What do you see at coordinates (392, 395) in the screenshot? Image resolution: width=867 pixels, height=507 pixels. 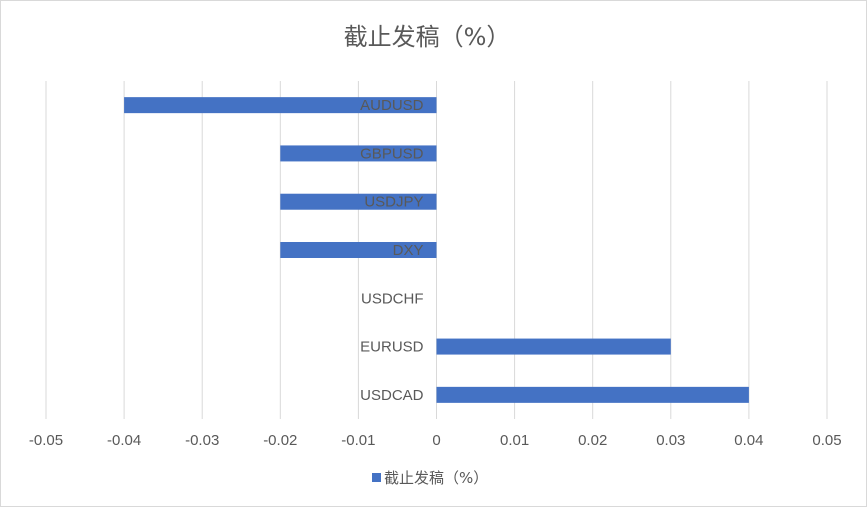 I see `category-label: USDCAD` at bounding box center [392, 395].